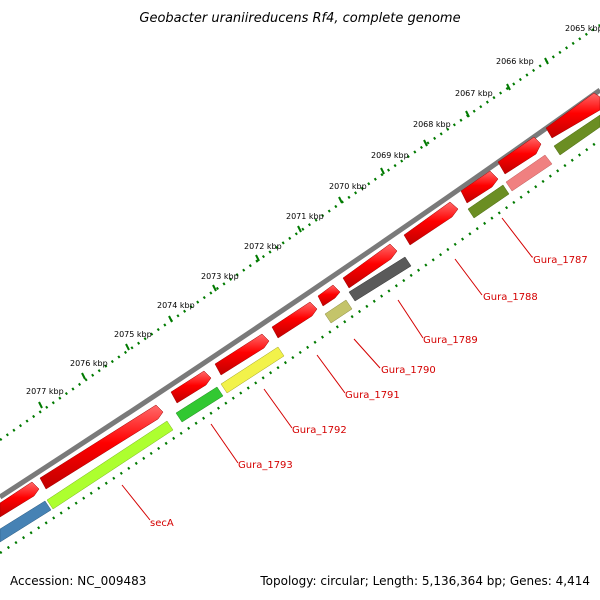 This screenshot has height=600, width=600. What do you see at coordinates (265, 465) in the screenshot?
I see `gene-label: Gura_1793` at bounding box center [265, 465].